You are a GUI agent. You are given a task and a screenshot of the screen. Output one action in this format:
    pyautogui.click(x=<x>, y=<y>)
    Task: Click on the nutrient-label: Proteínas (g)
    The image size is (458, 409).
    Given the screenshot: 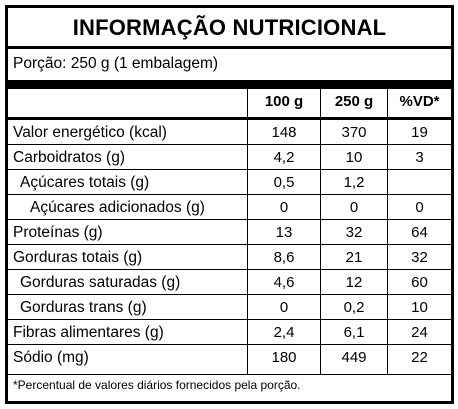 What is the action you would take?
    pyautogui.click(x=58, y=232)
    